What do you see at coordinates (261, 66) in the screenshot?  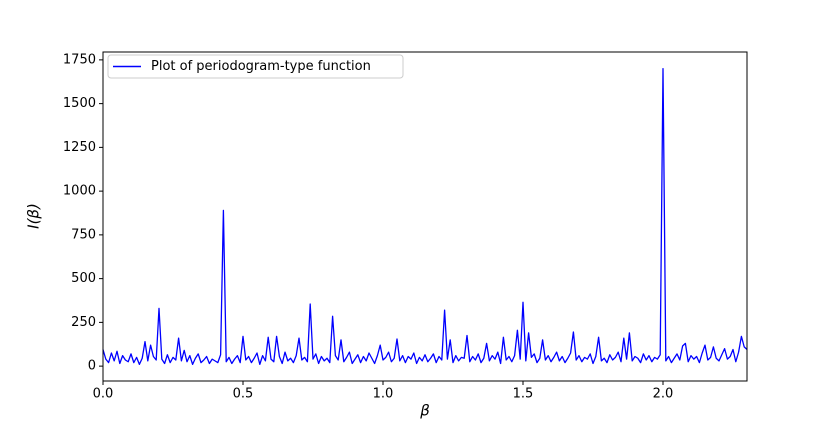 I see `legend-label: Plot of periodogram-type function` at bounding box center [261, 66].